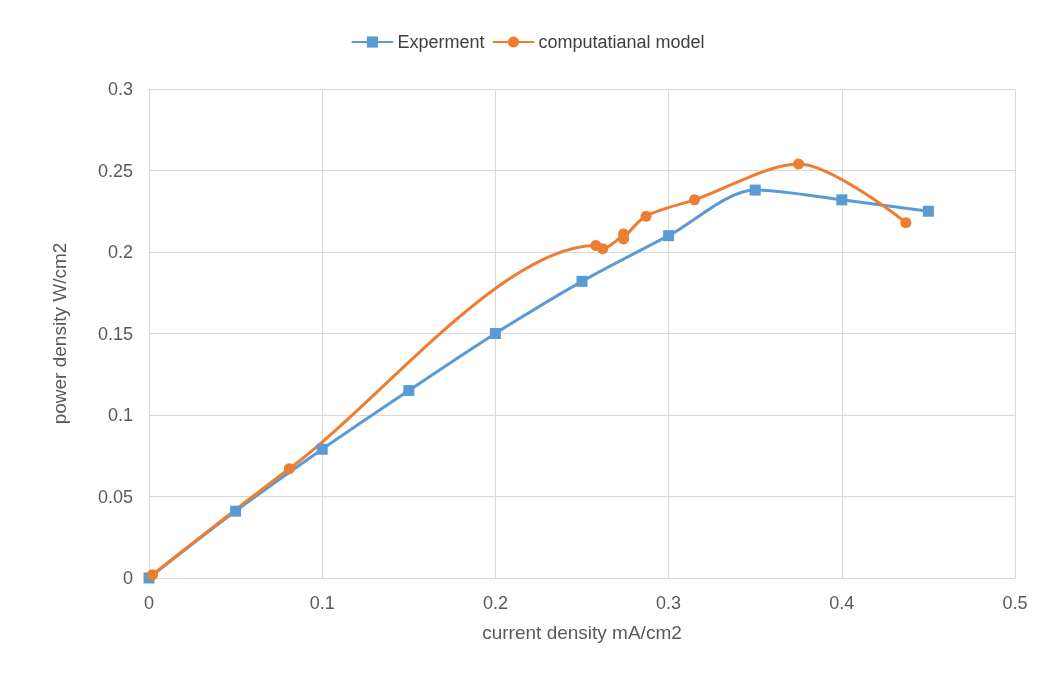 The image size is (1059, 690). I want to click on y-tick-label: 0.2, so click(120, 252).